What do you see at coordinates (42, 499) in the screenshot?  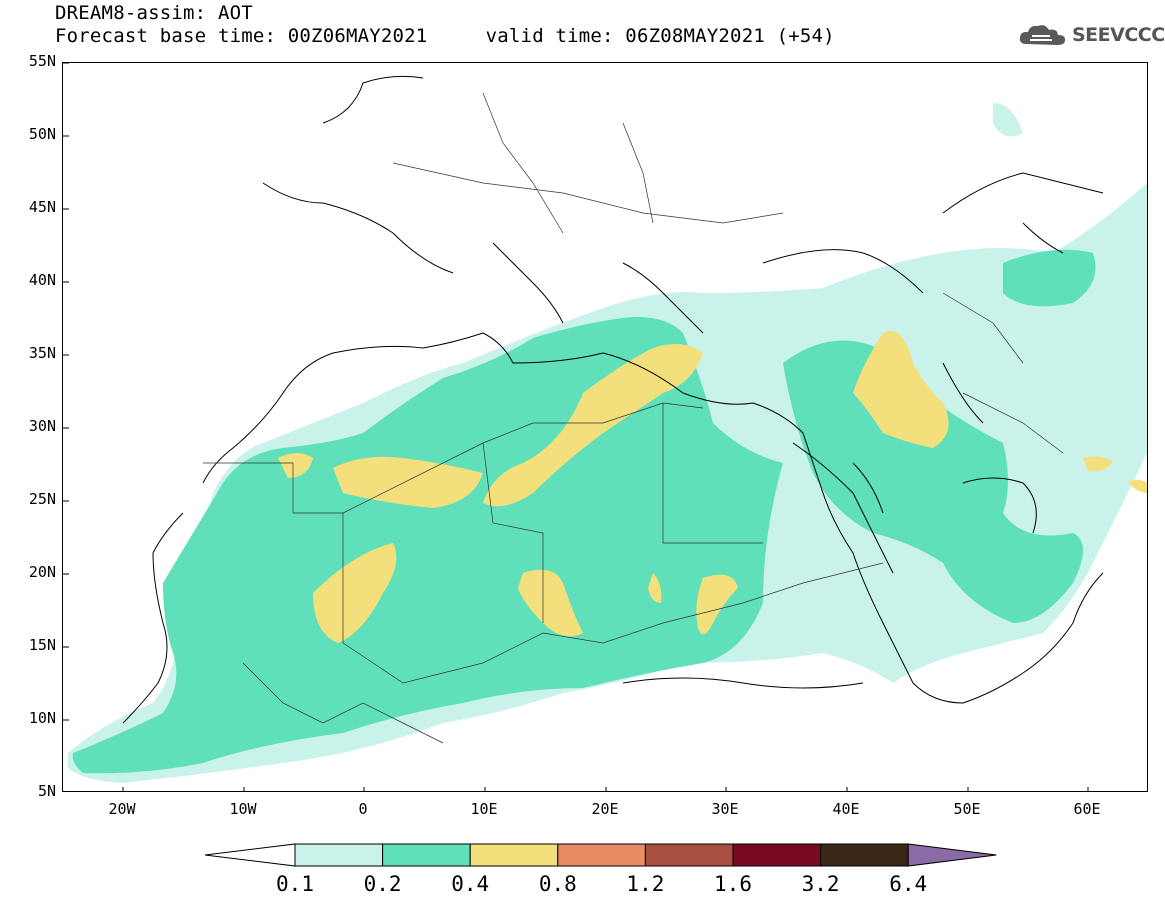 I see `lat-label: 25N` at bounding box center [42, 499].